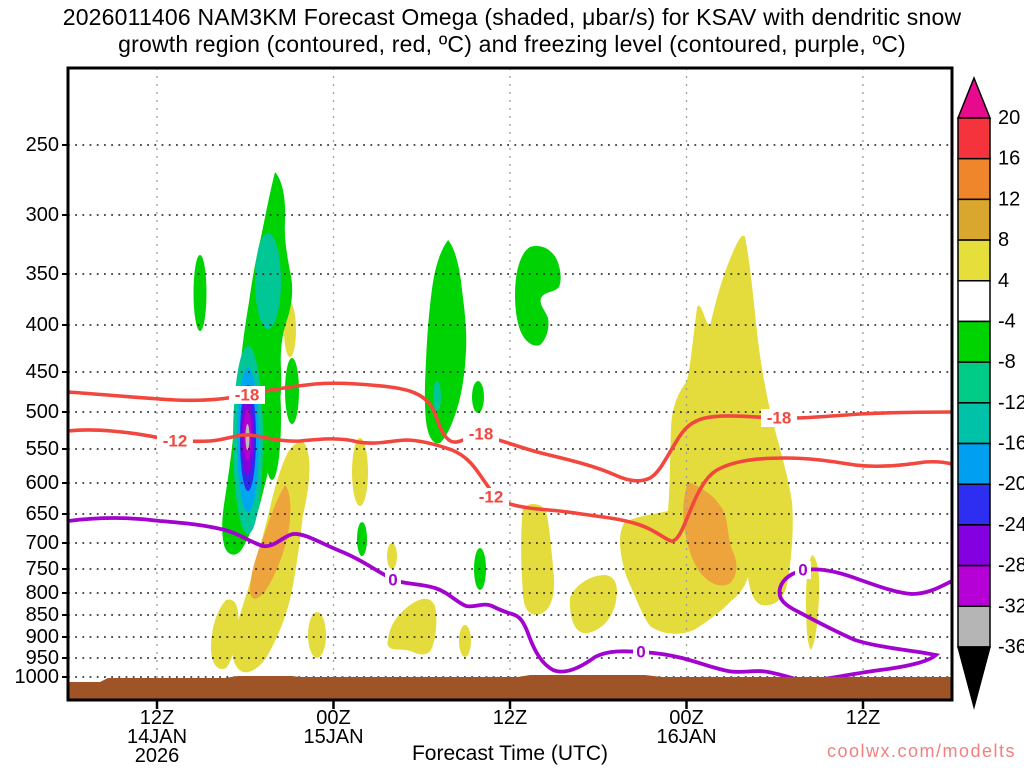 The height and width of the screenshot is (768, 1024). I want to click on colorbar-segment--12, so click(974, 423).